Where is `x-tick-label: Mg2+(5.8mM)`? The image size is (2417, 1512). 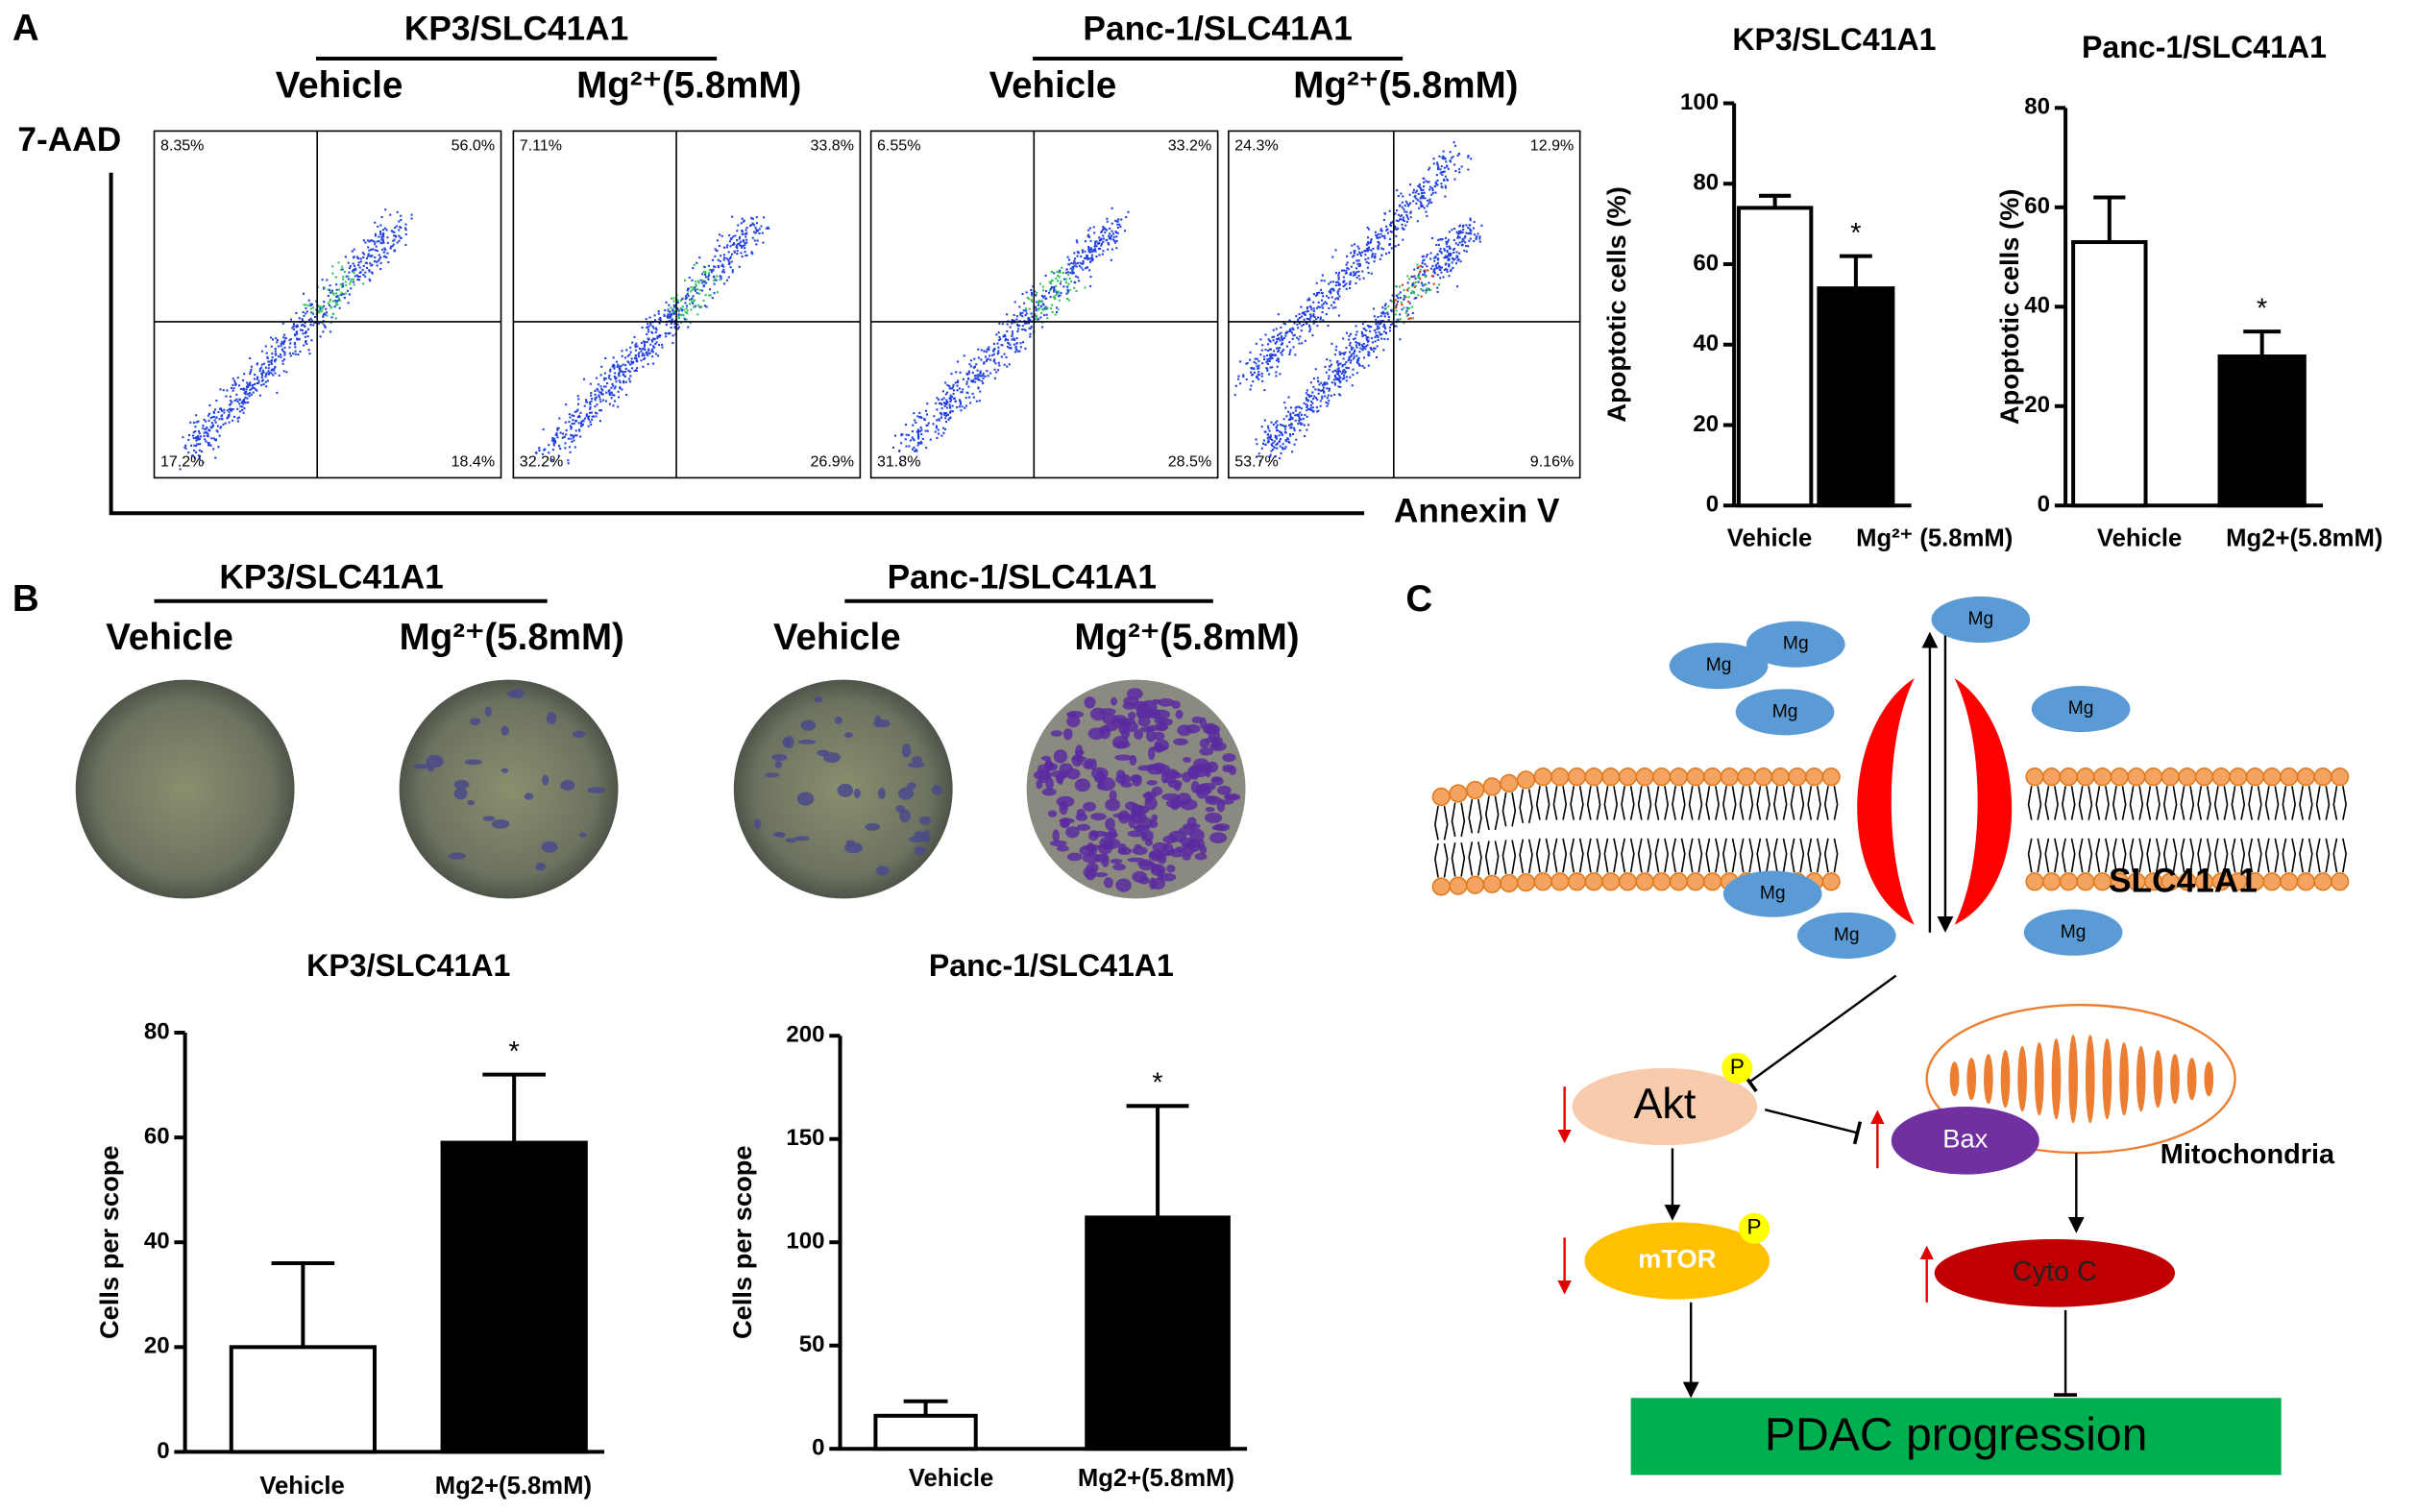 x-tick-label: Mg2+(5.8mM) is located at coordinates (1156, 1478).